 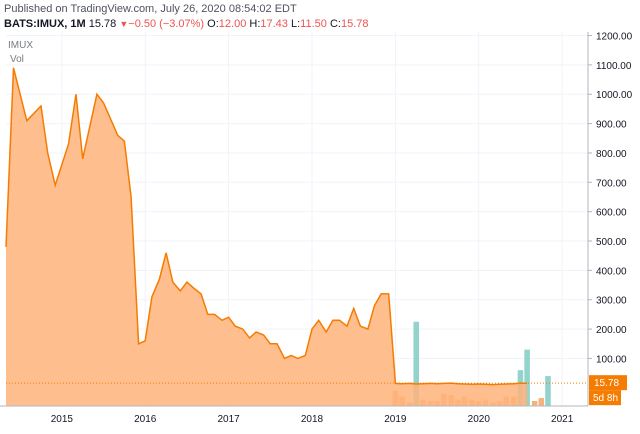 I want to click on x-tick-label: 2020, so click(x=479, y=419).